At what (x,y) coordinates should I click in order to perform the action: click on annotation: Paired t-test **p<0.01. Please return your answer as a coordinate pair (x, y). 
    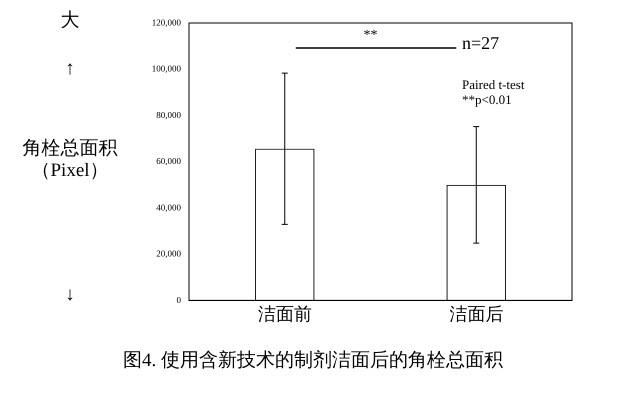
    Looking at the image, I should click on (493, 92).